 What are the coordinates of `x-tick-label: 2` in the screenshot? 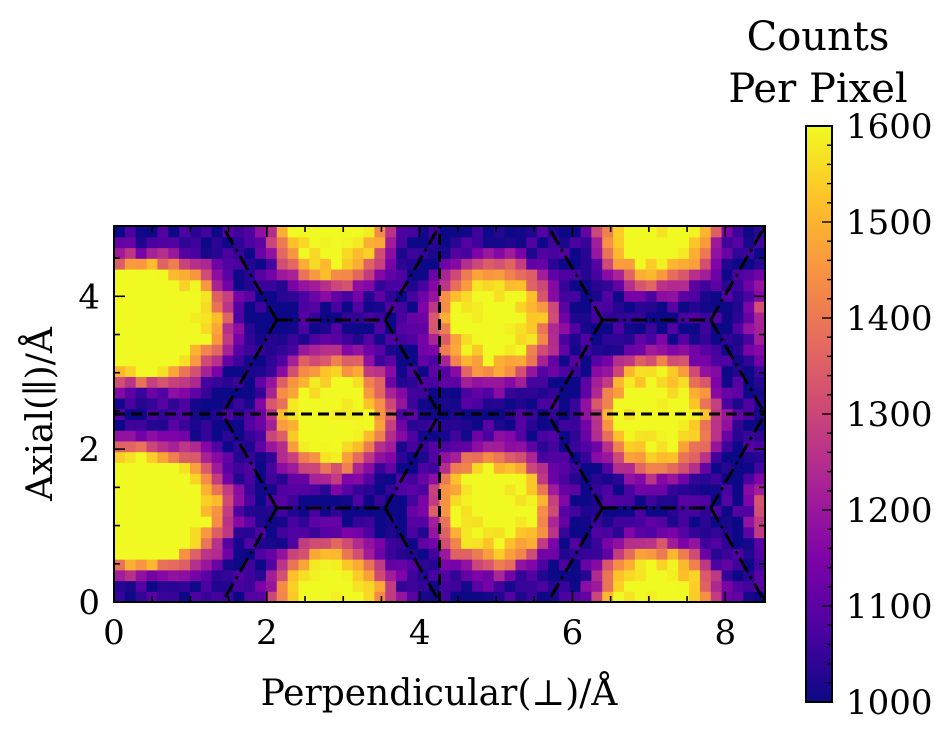 It's located at (267, 633).